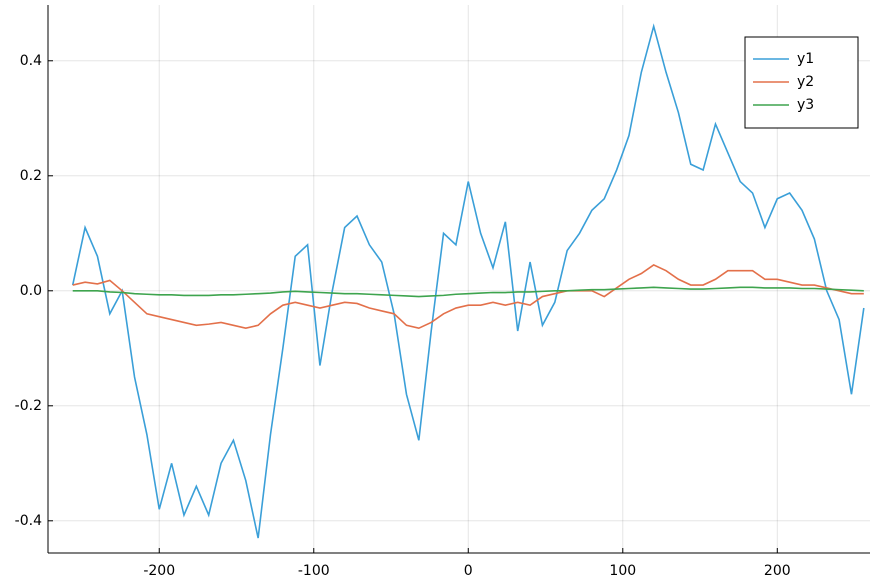 The width and height of the screenshot is (874, 581). Describe the element at coordinates (159, 571) in the screenshot. I see `x-tick-label: -200` at that location.